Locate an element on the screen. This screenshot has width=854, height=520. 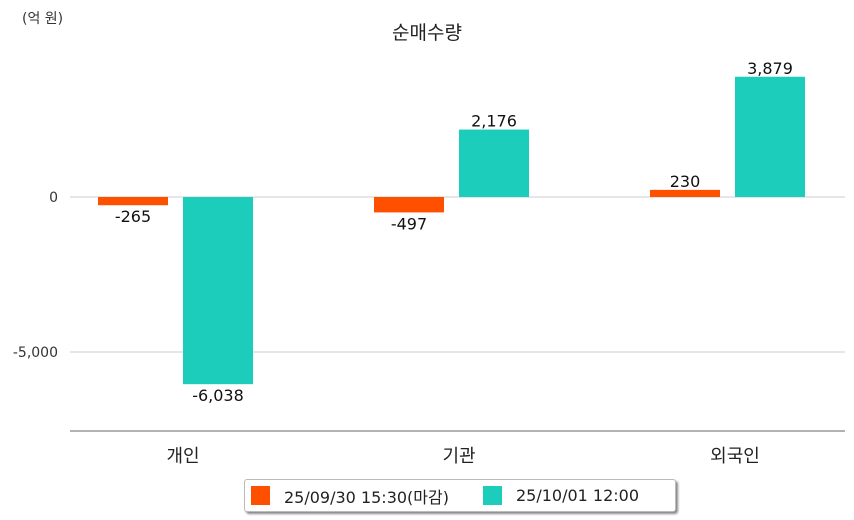
x-tick-label: 개인 is located at coordinates (182, 456).